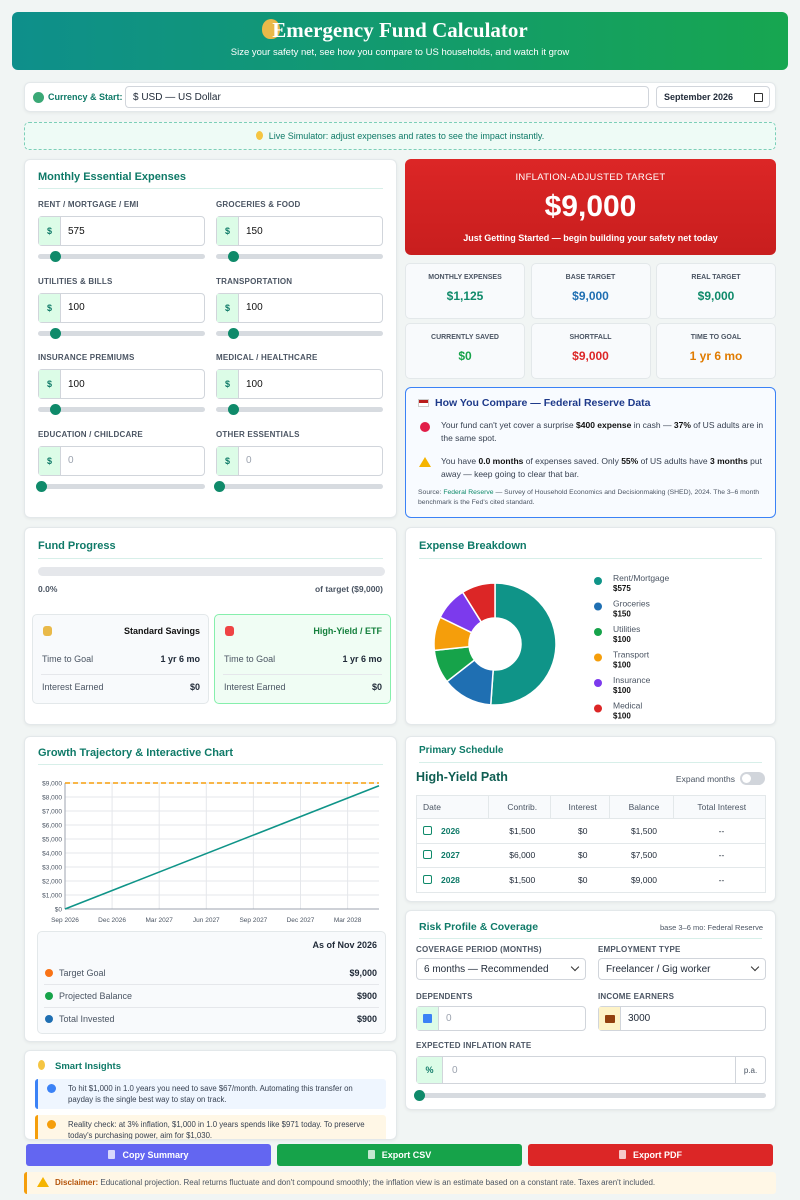  I want to click on text-part: of US adults have, so click(674, 461).